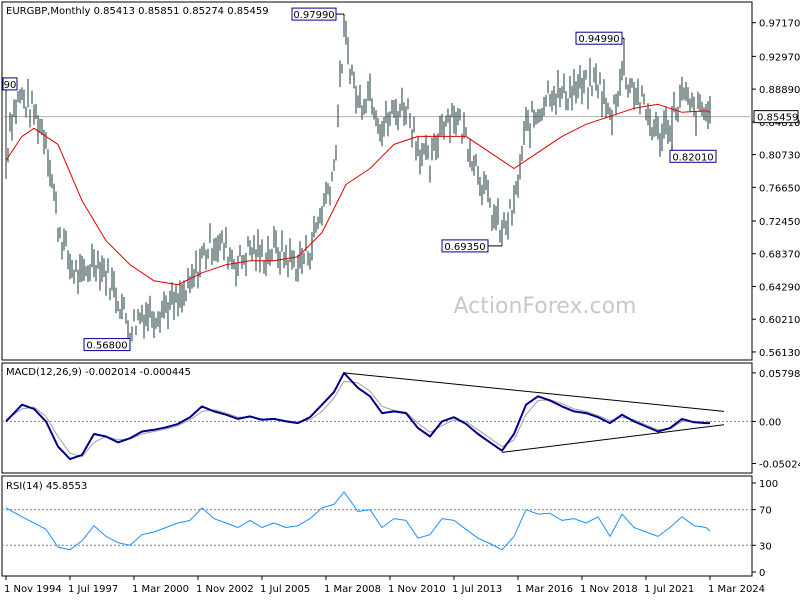 The image size is (800, 600). I want to click on price-axis-label: 0.72450, so click(779, 222).